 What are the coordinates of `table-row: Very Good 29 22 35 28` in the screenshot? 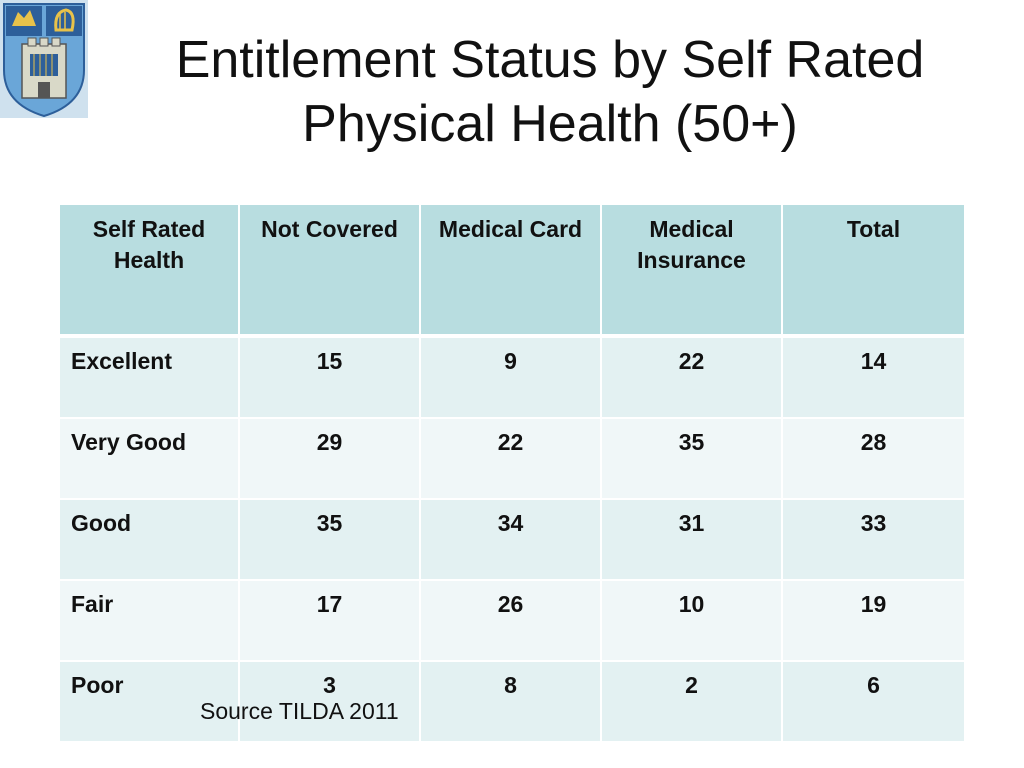 It's located at (512, 459).